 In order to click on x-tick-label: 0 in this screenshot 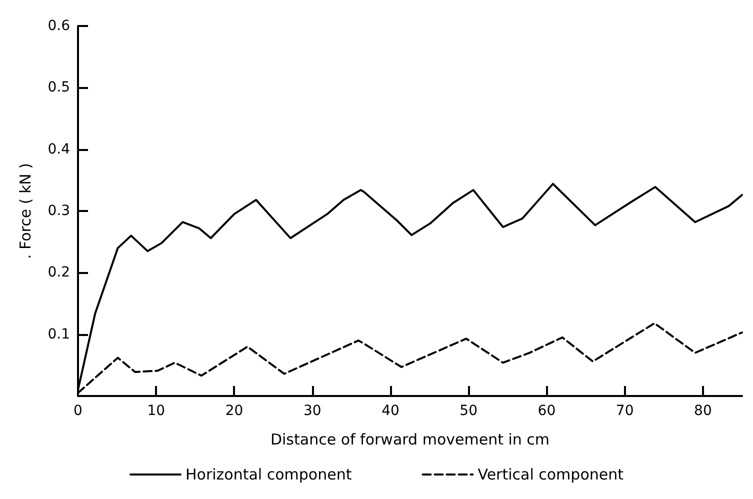, I will do `click(78, 411)`.